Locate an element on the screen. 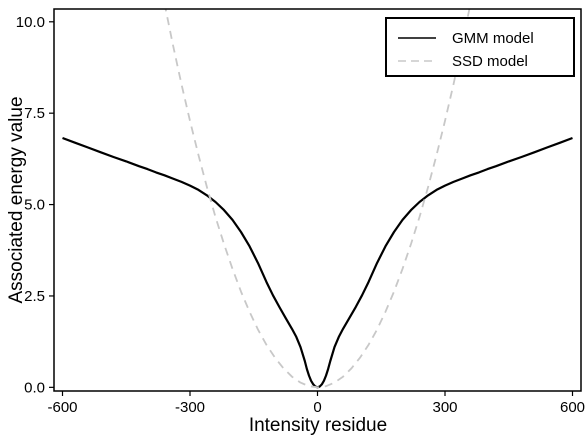  x-tick-label: 600 is located at coordinates (572, 407).